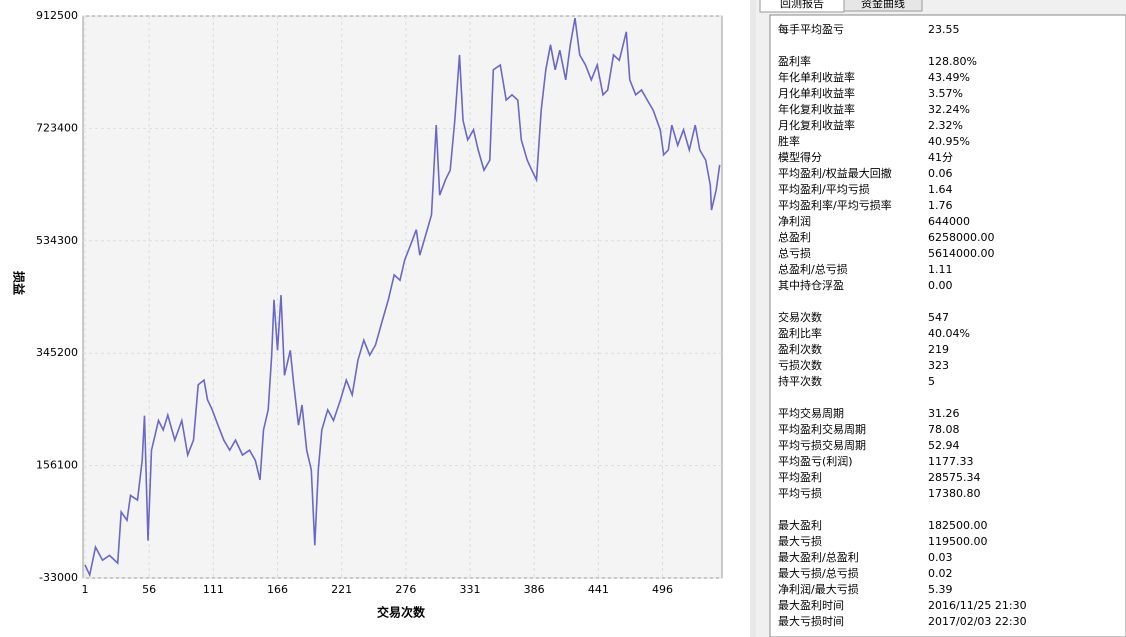  I want to click on stat-label: 盈利率, so click(794, 61).